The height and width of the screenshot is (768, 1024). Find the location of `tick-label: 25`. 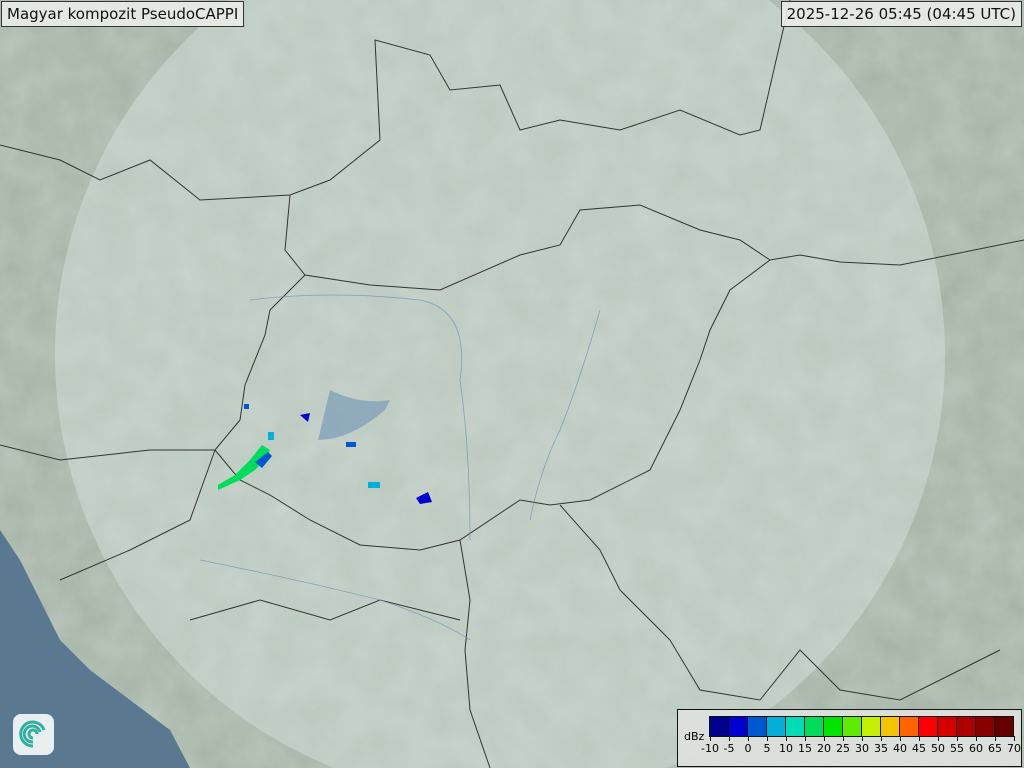

tick-label: 25 is located at coordinates (843, 748).